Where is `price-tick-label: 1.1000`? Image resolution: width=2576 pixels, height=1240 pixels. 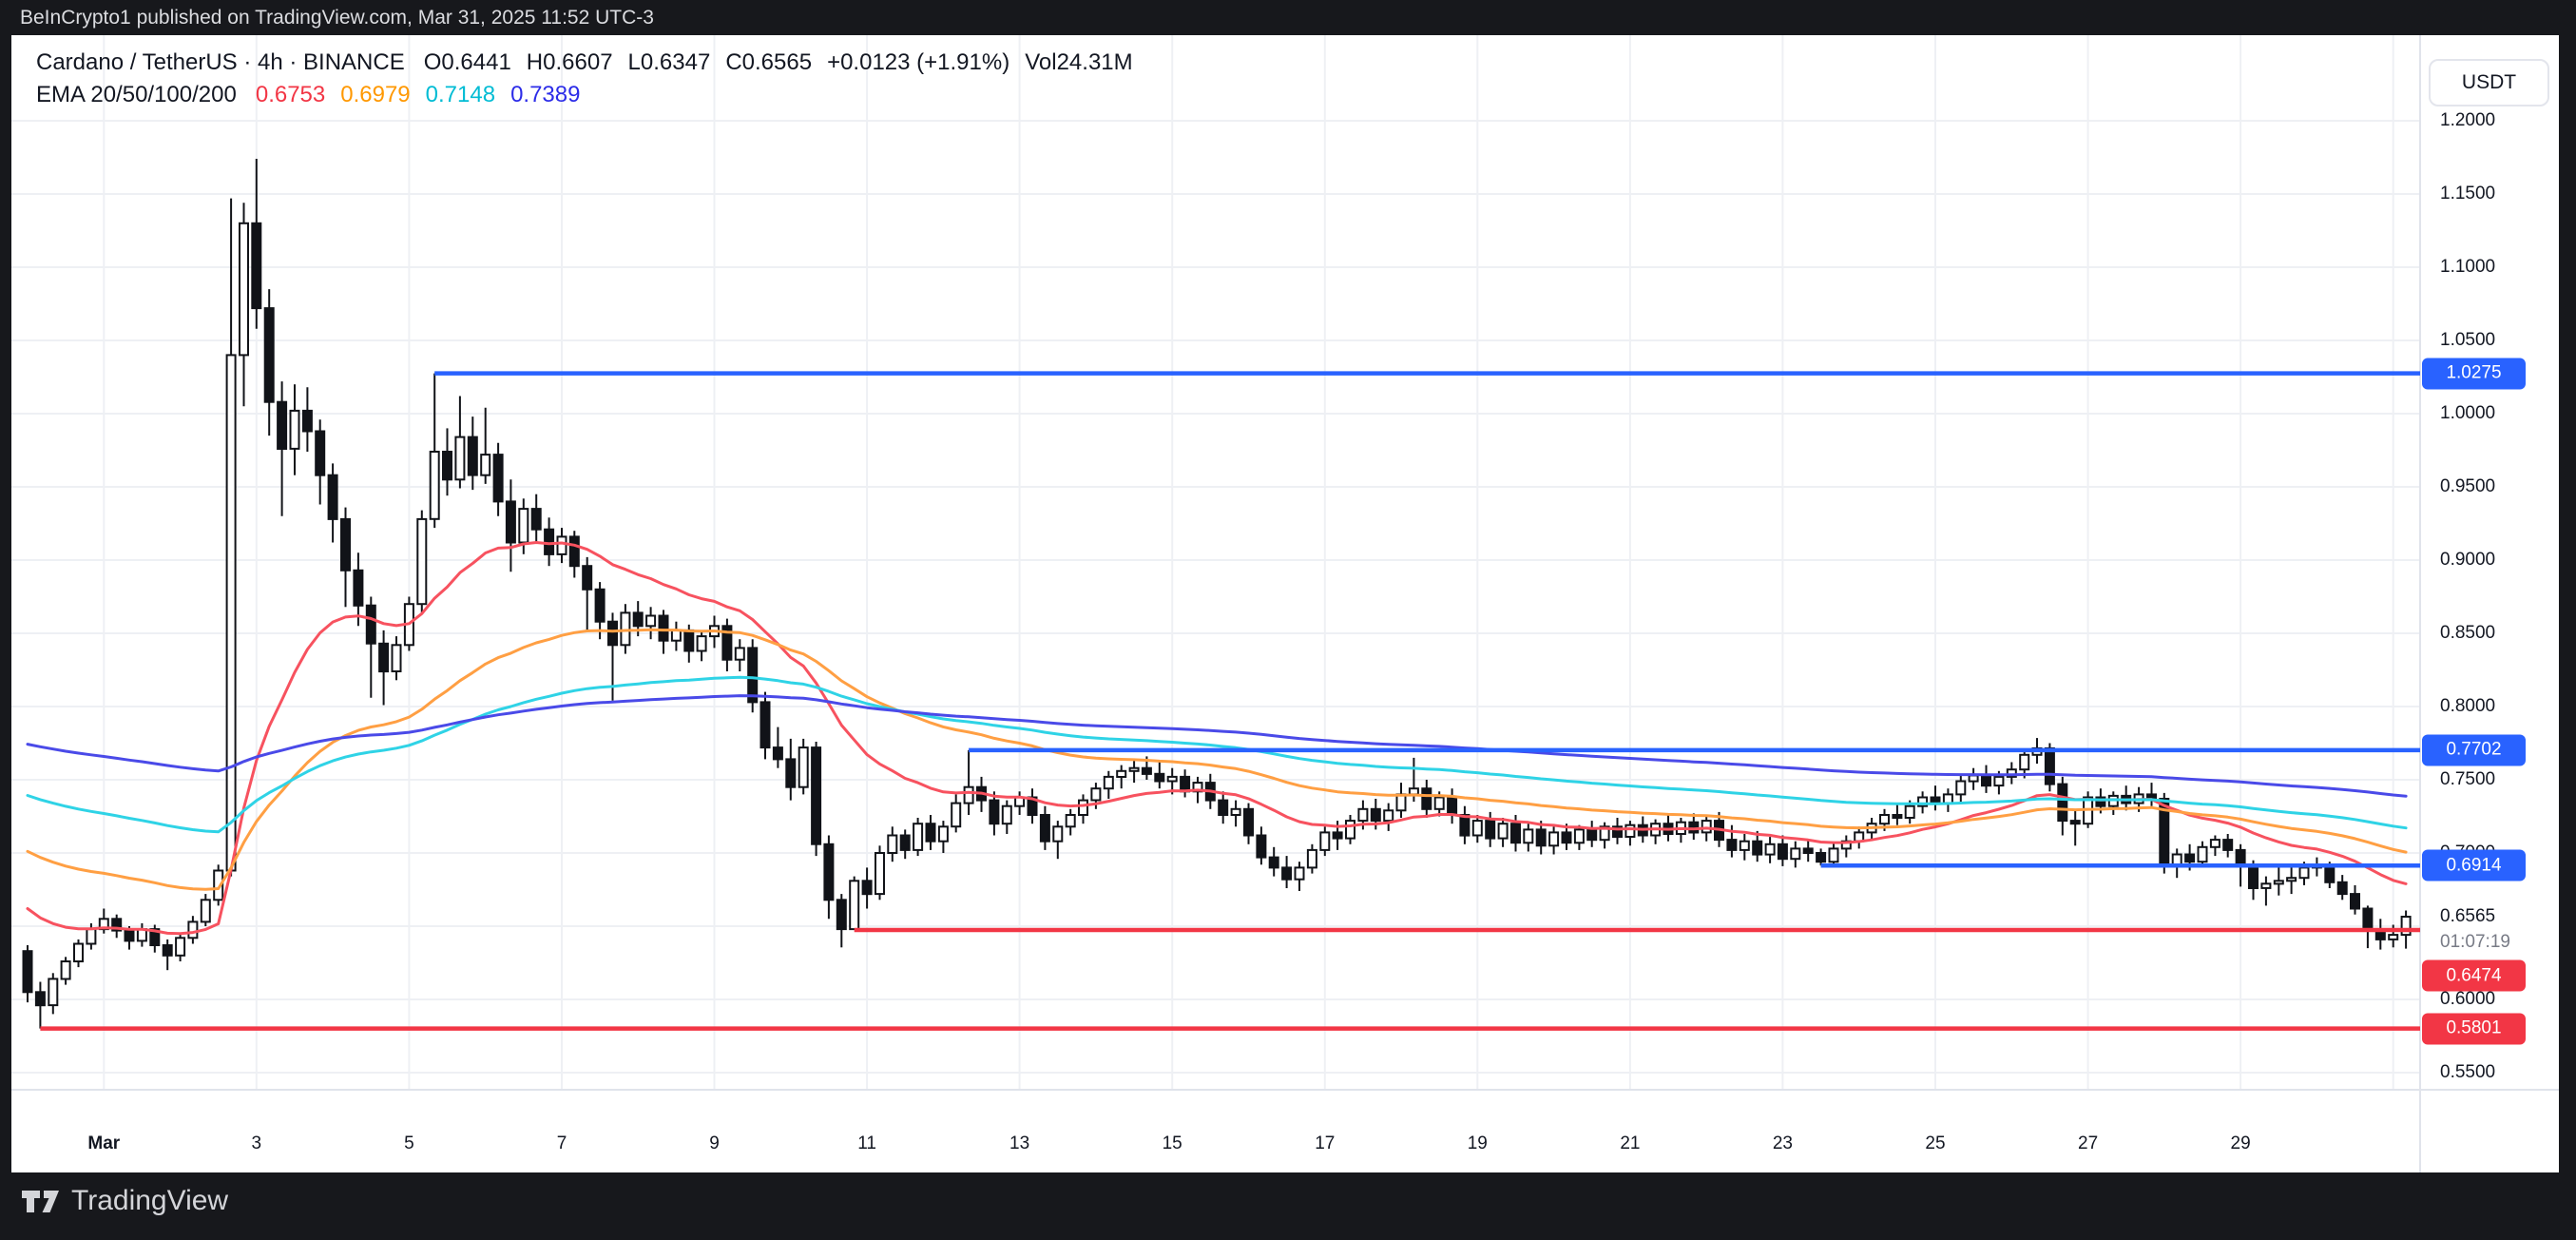
price-tick-label: 1.1000 is located at coordinates (2468, 267).